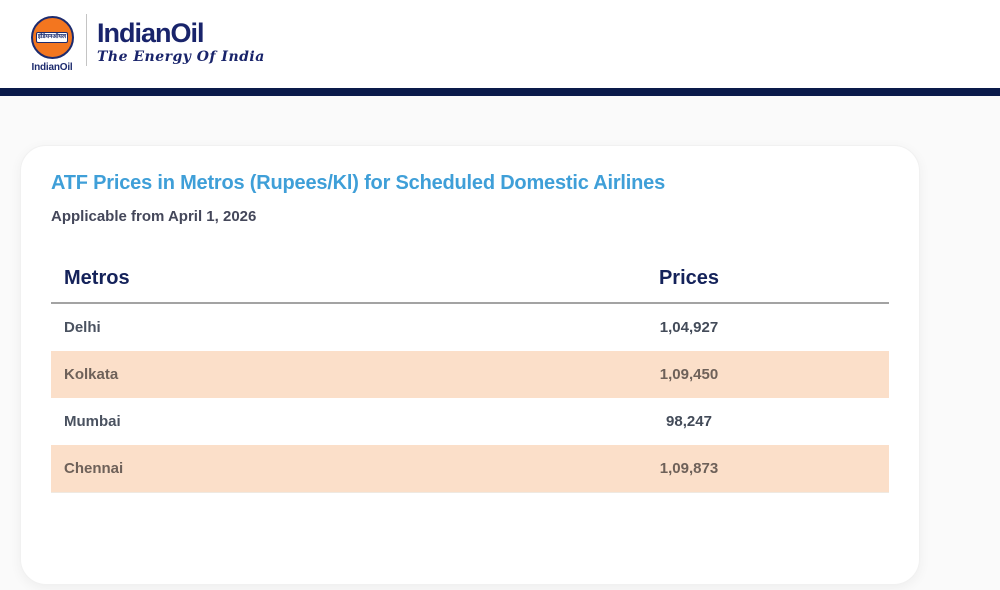  I want to click on price-cell: 1,09,873, so click(689, 468).